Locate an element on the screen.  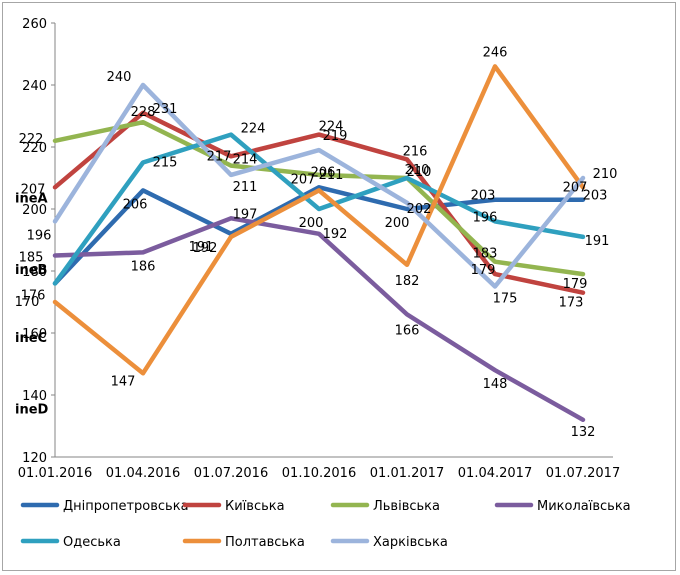
data-label: 197 is located at coordinates (245, 214).